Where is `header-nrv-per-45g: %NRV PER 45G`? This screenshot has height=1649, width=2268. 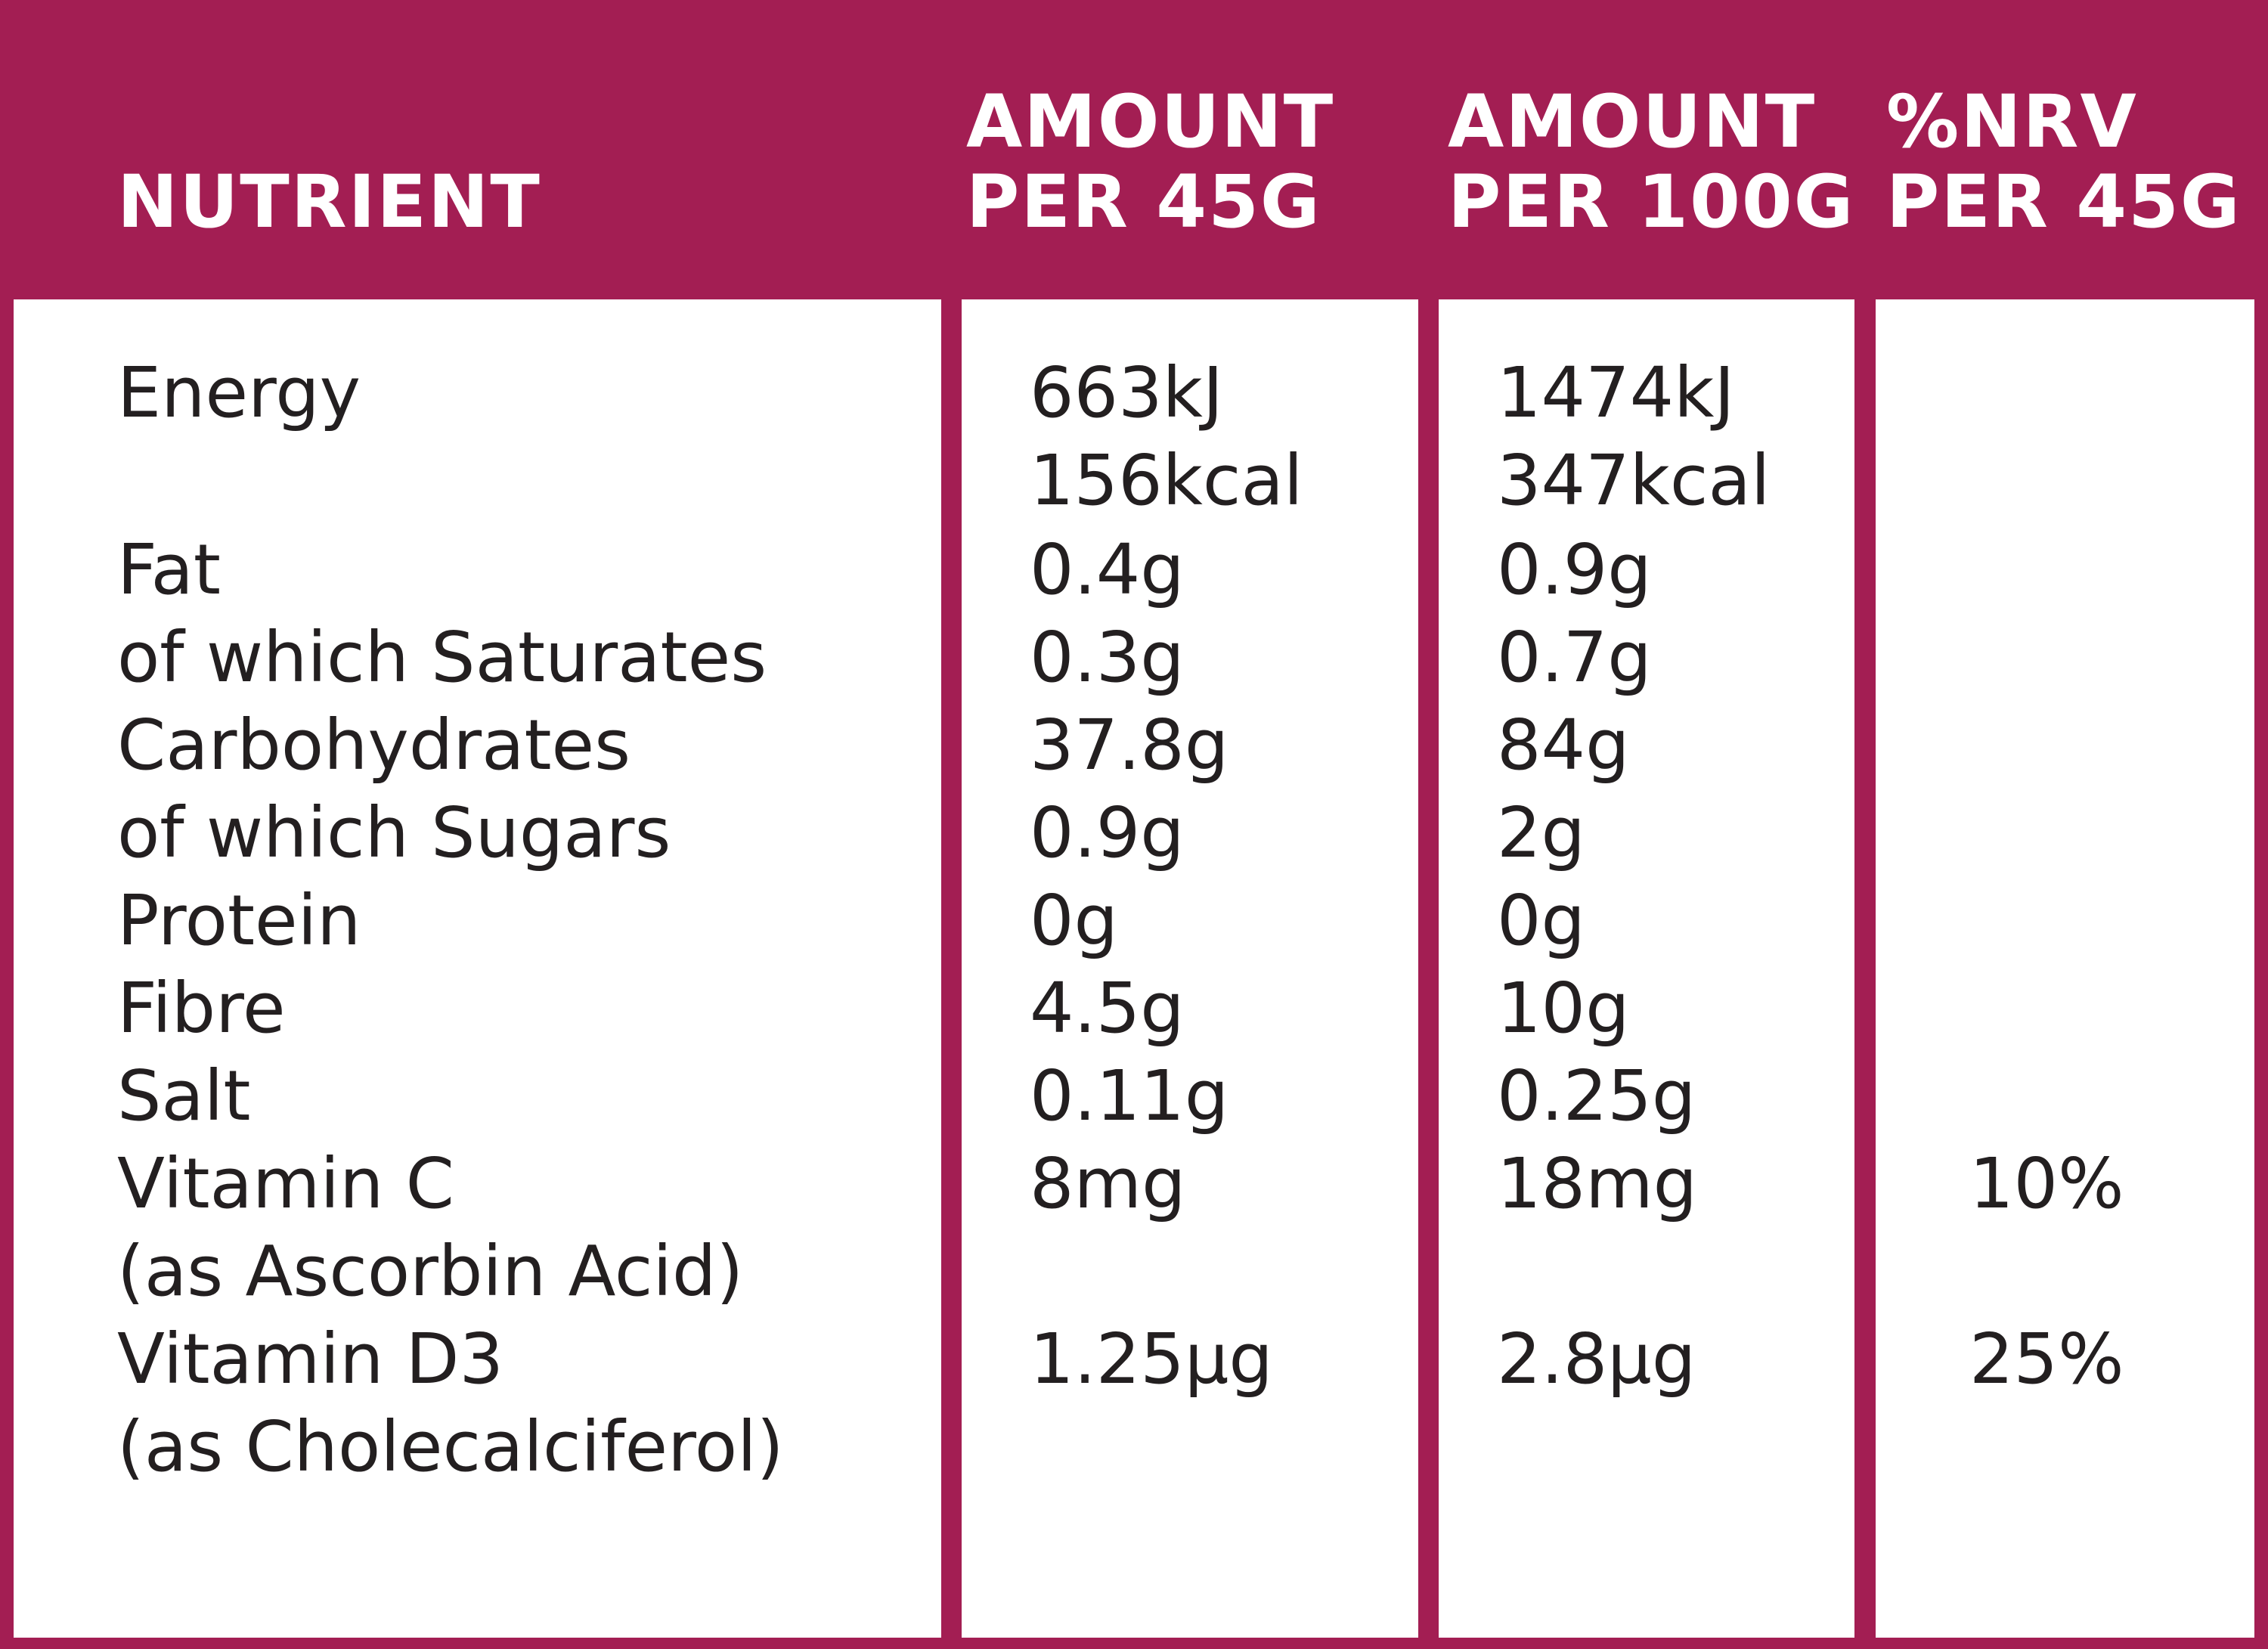
header-nrv-per-45g: %NRV PER 45G is located at coordinates (2064, 143).